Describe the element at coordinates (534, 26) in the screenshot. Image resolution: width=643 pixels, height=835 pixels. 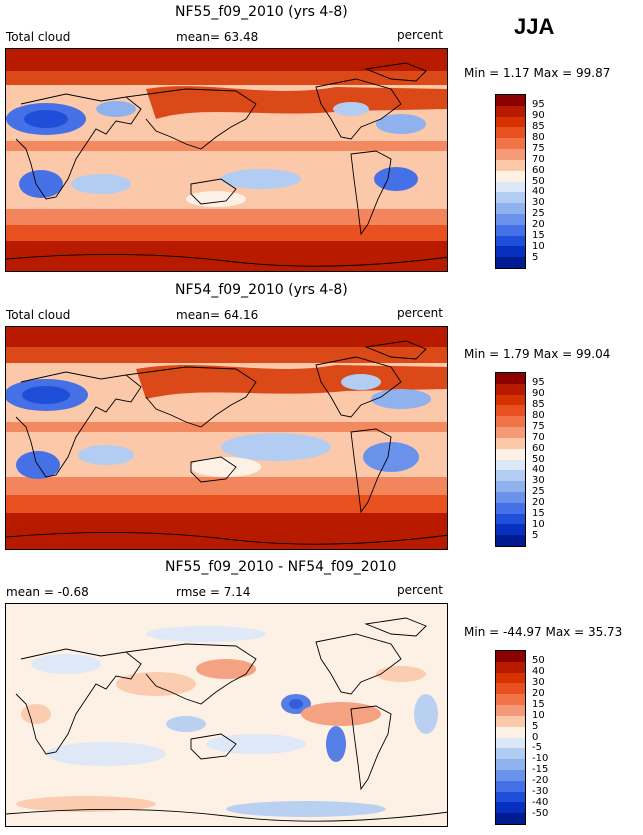
I see `season-label: JJA` at that location.